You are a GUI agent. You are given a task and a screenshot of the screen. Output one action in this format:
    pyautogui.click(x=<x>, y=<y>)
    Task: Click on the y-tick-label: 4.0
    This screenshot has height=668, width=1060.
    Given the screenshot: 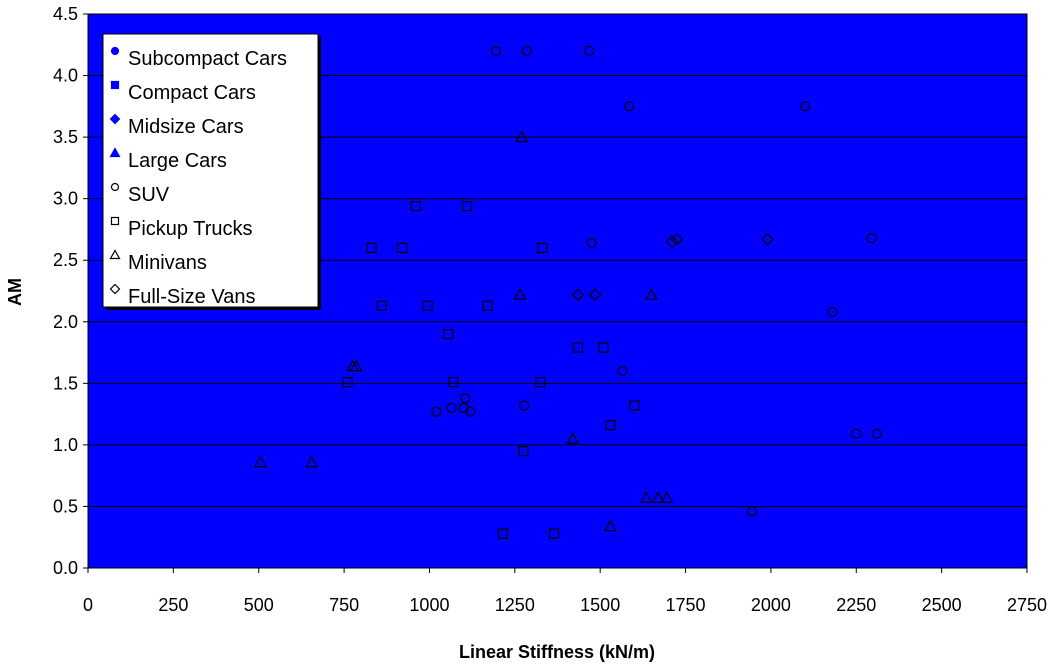 What is the action you would take?
    pyautogui.click(x=65, y=76)
    